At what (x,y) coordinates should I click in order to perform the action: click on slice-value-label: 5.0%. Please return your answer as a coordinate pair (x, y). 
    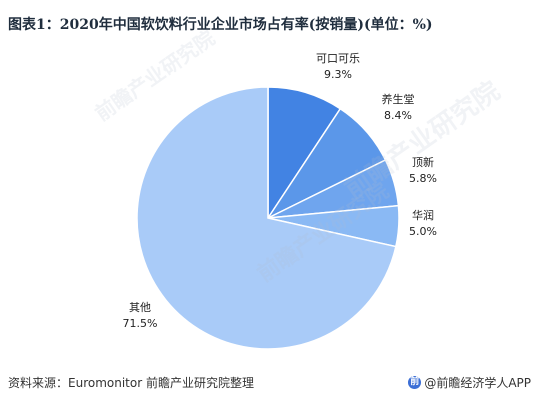
    Looking at the image, I should click on (423, 231).